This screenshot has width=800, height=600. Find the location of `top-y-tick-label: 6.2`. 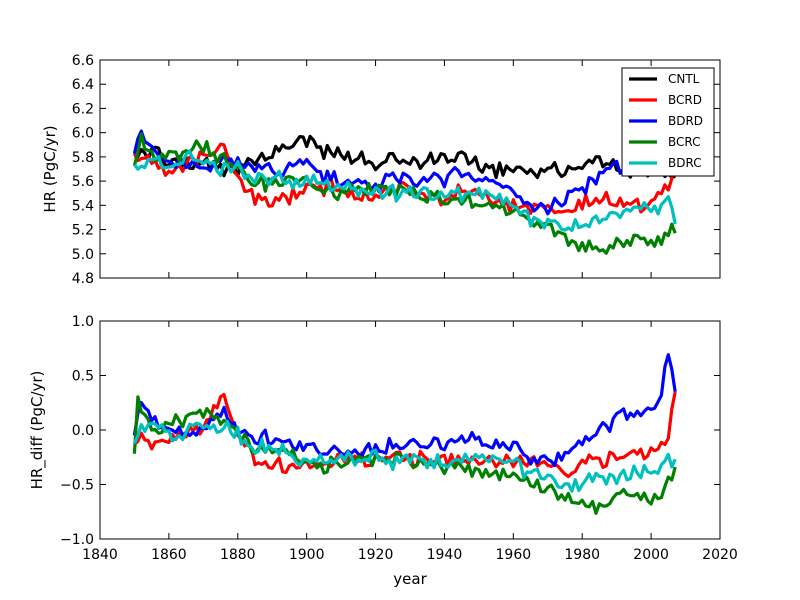

top-y-tick-label: 6.2 is located at coordinates (83, 109).